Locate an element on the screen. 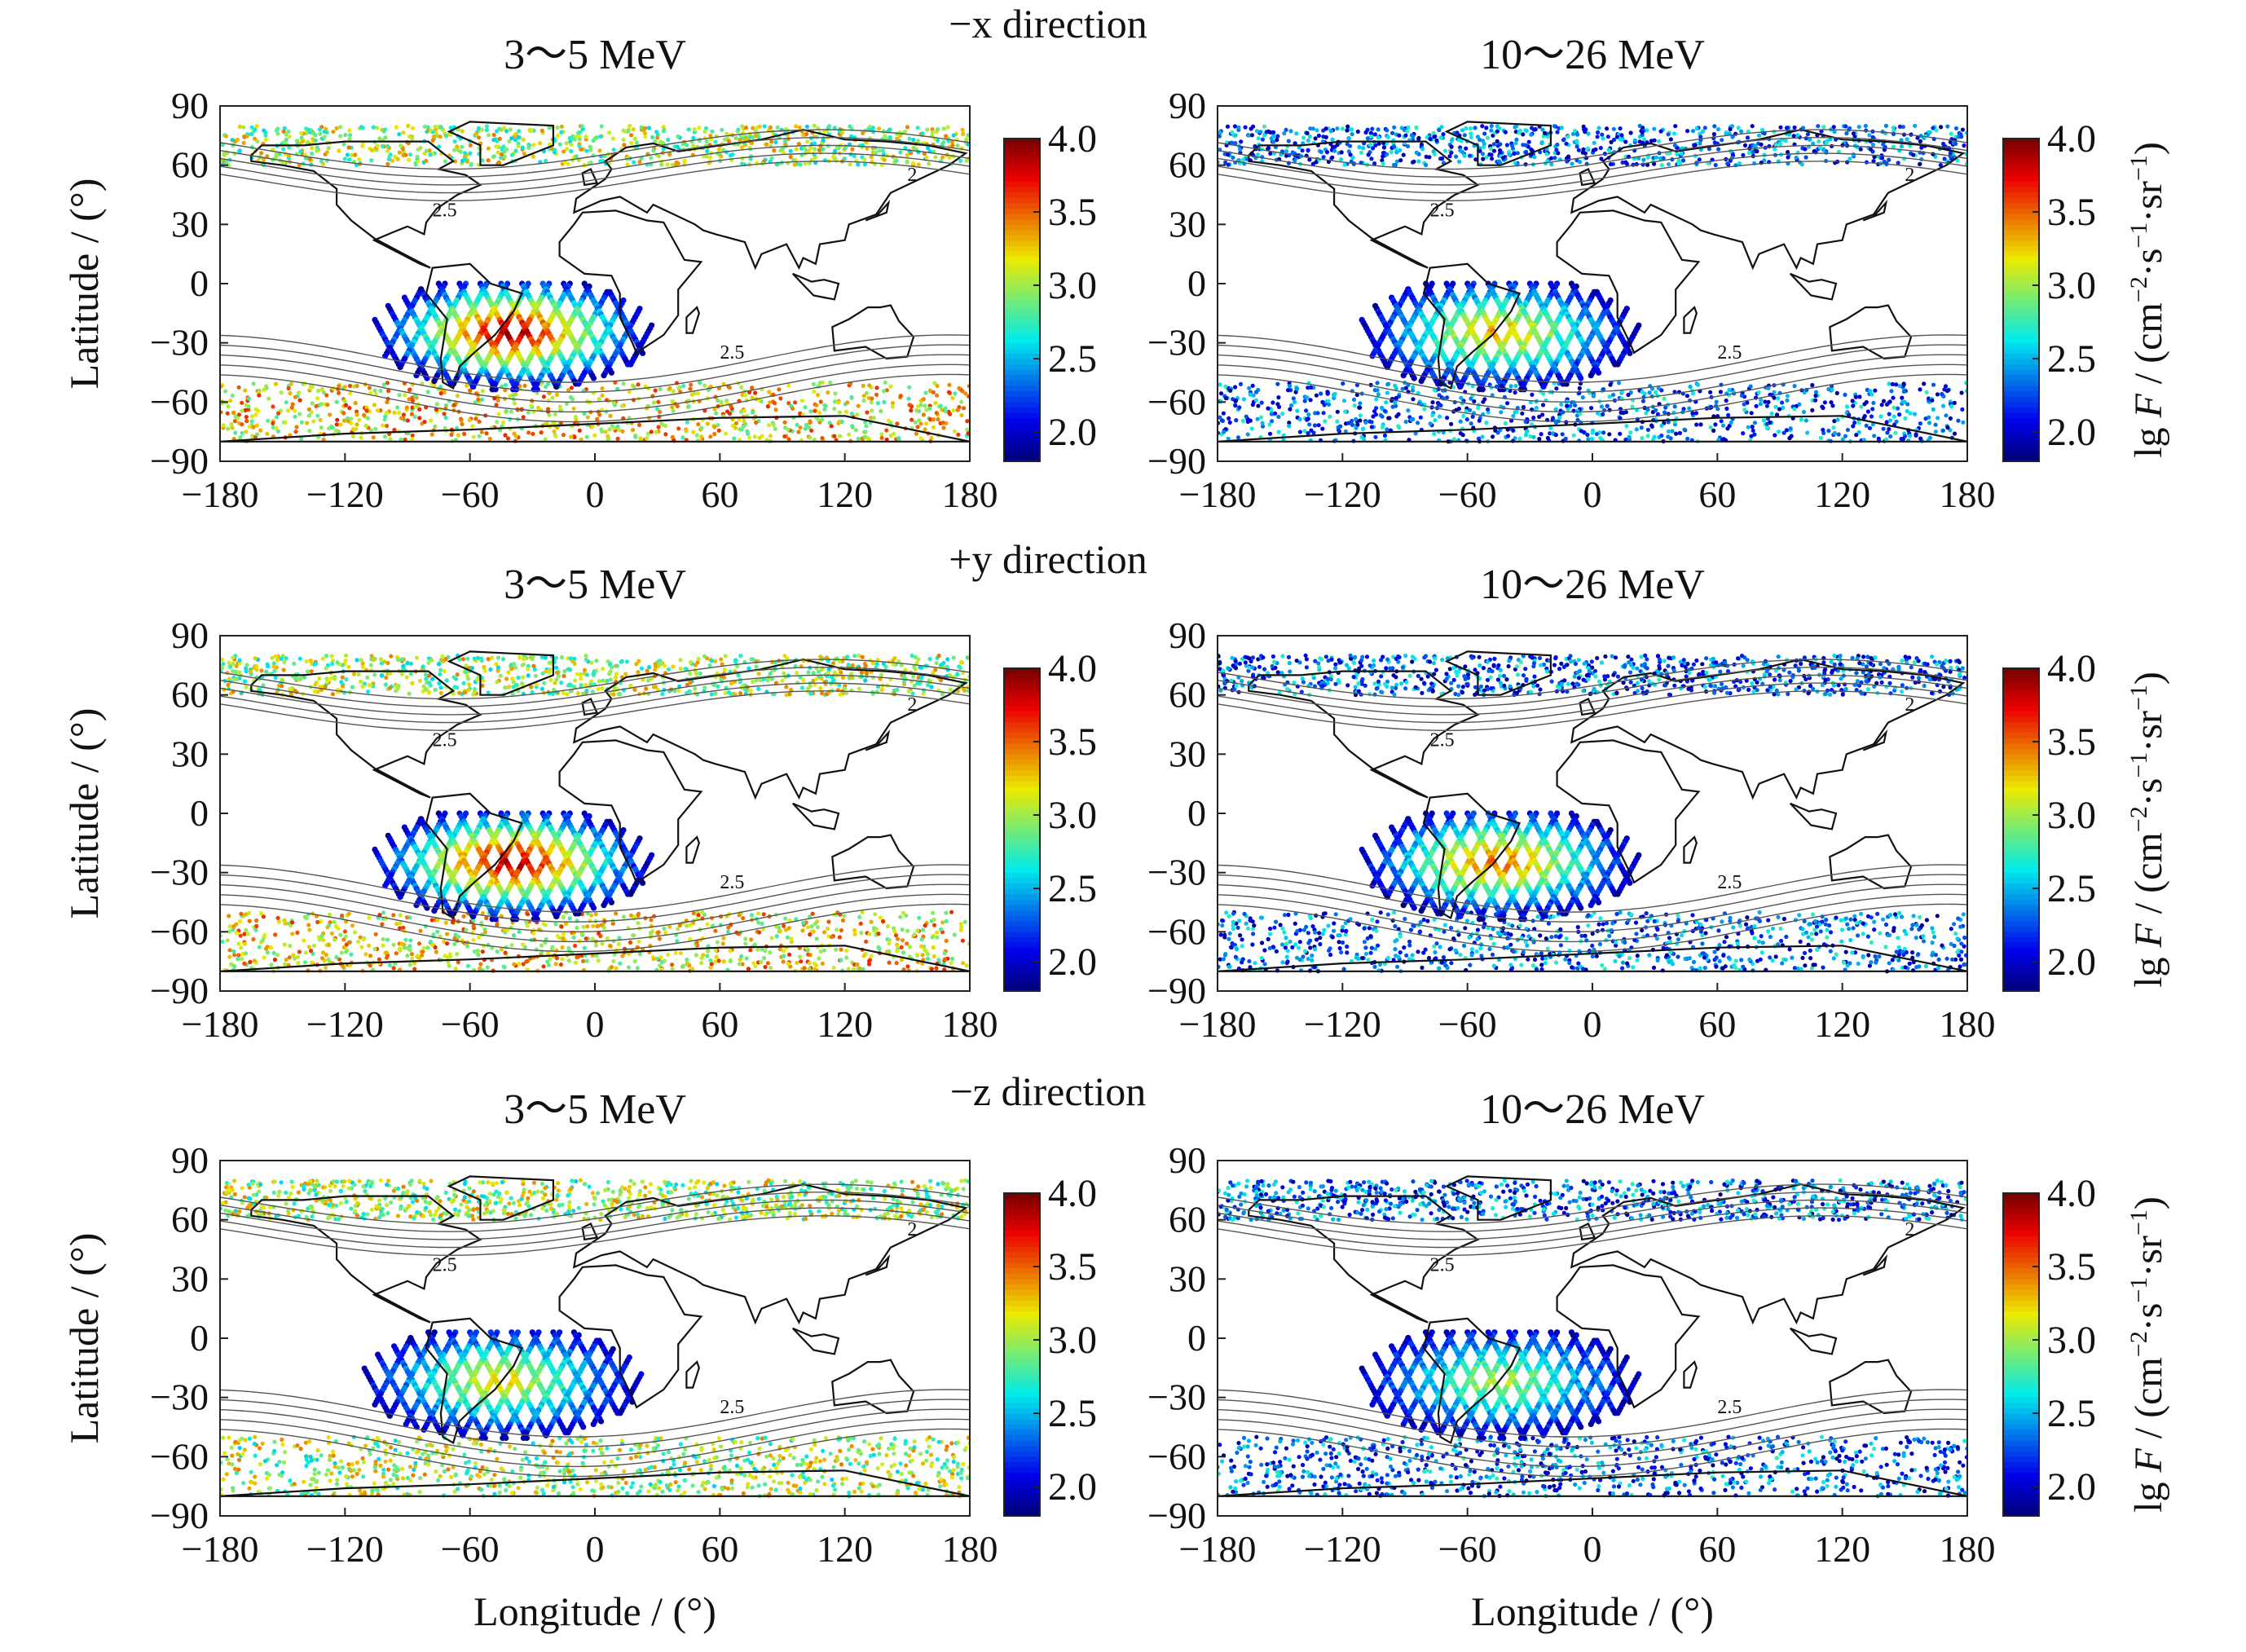 The width and height of the screenshot is (2246, 1652). coastlines is located at coordinates (595, 282).